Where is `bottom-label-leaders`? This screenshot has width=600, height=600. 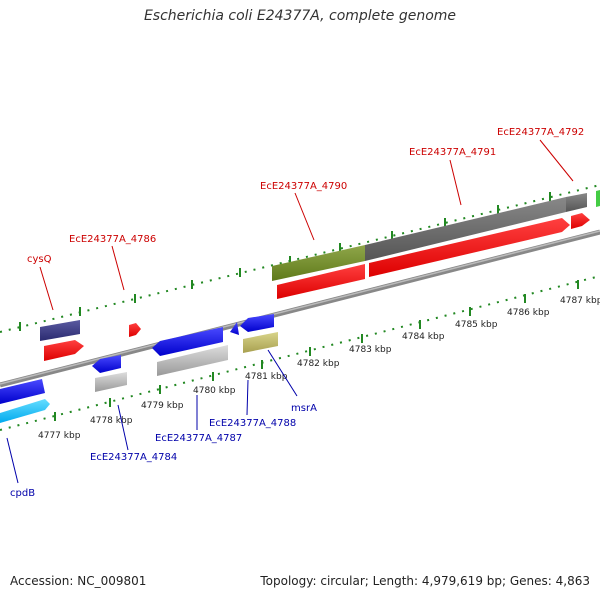
bottom-label-leaders is located at coordinates (152, 416).